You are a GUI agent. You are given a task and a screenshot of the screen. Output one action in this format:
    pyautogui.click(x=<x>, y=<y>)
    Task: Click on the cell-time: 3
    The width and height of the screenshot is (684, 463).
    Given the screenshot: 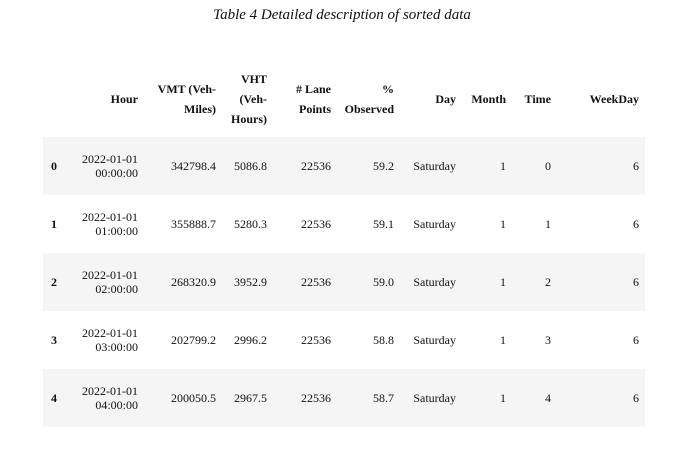 What is the action you would take?
    pyautogui.click(x=534, y=340)
    